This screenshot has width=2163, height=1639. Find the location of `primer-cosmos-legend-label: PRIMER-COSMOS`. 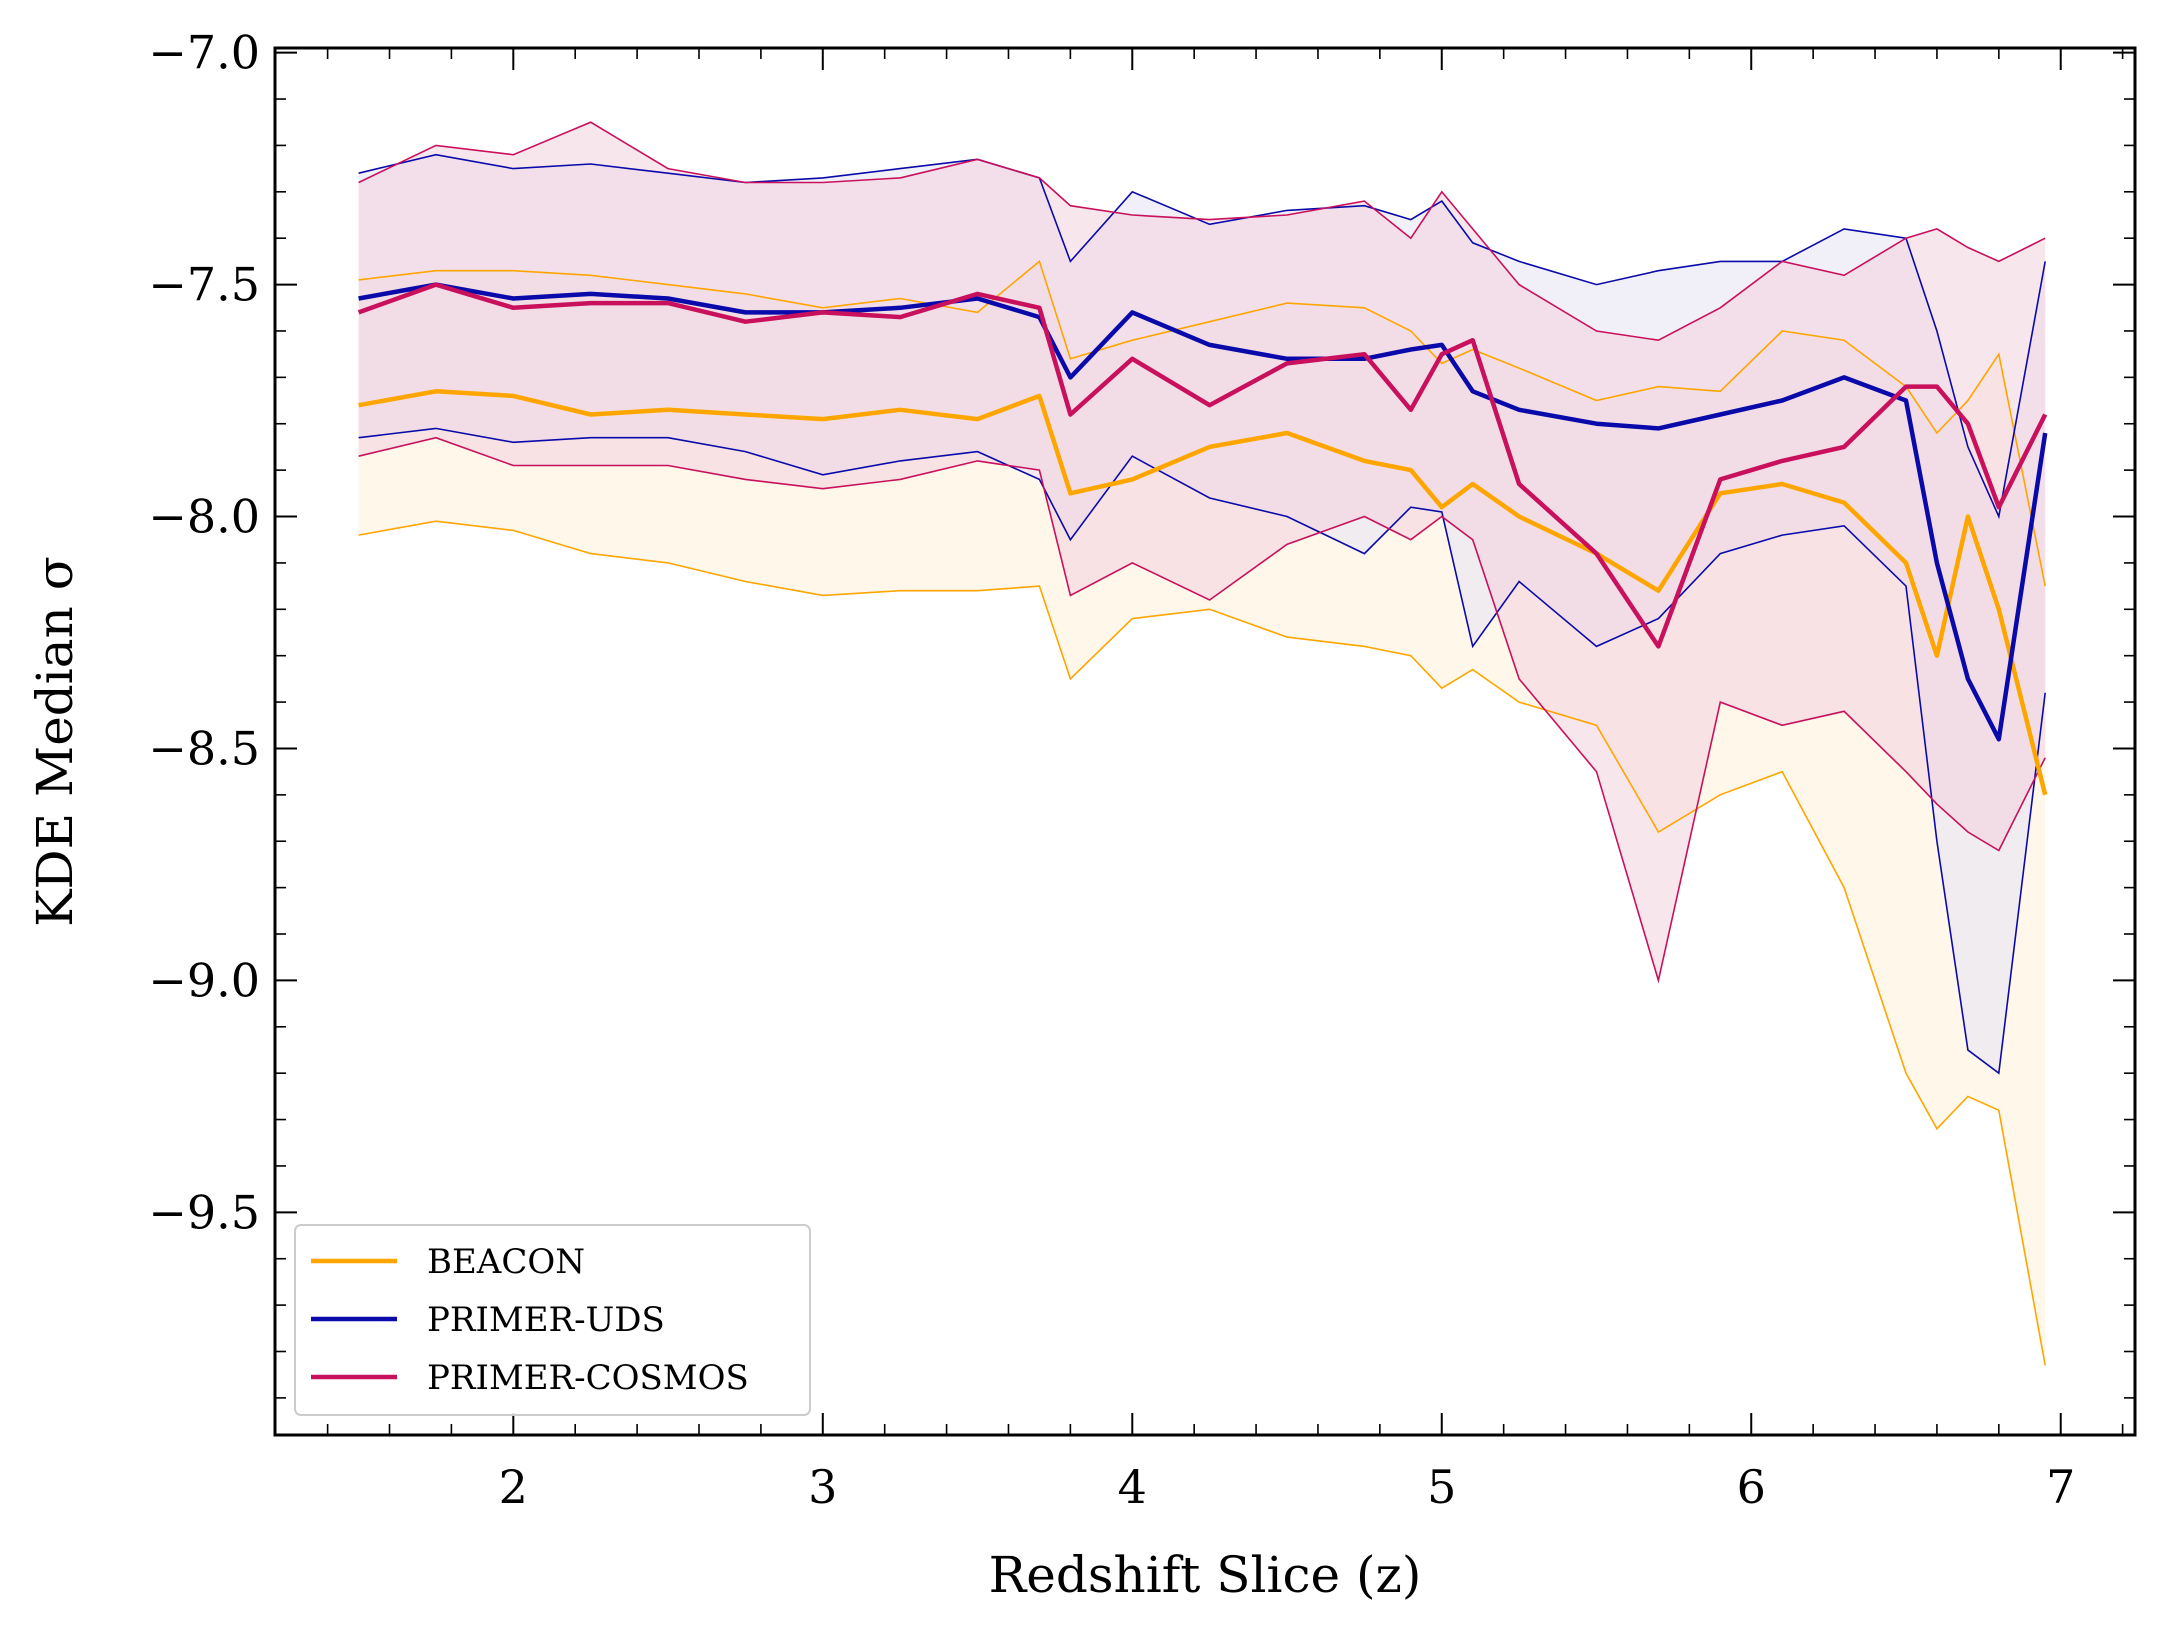

primer-cosmos-legend-label: PRIMER-COSMOS is located at coordinates (588, 1378).